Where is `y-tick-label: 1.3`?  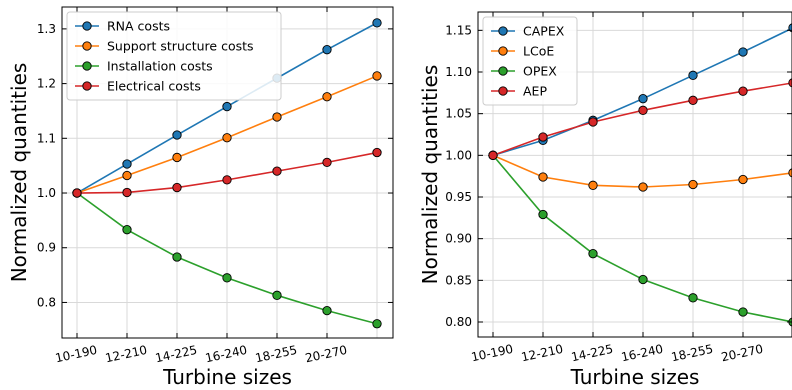
y-tick-label: 1.3 is located at coordinates (46, 29).